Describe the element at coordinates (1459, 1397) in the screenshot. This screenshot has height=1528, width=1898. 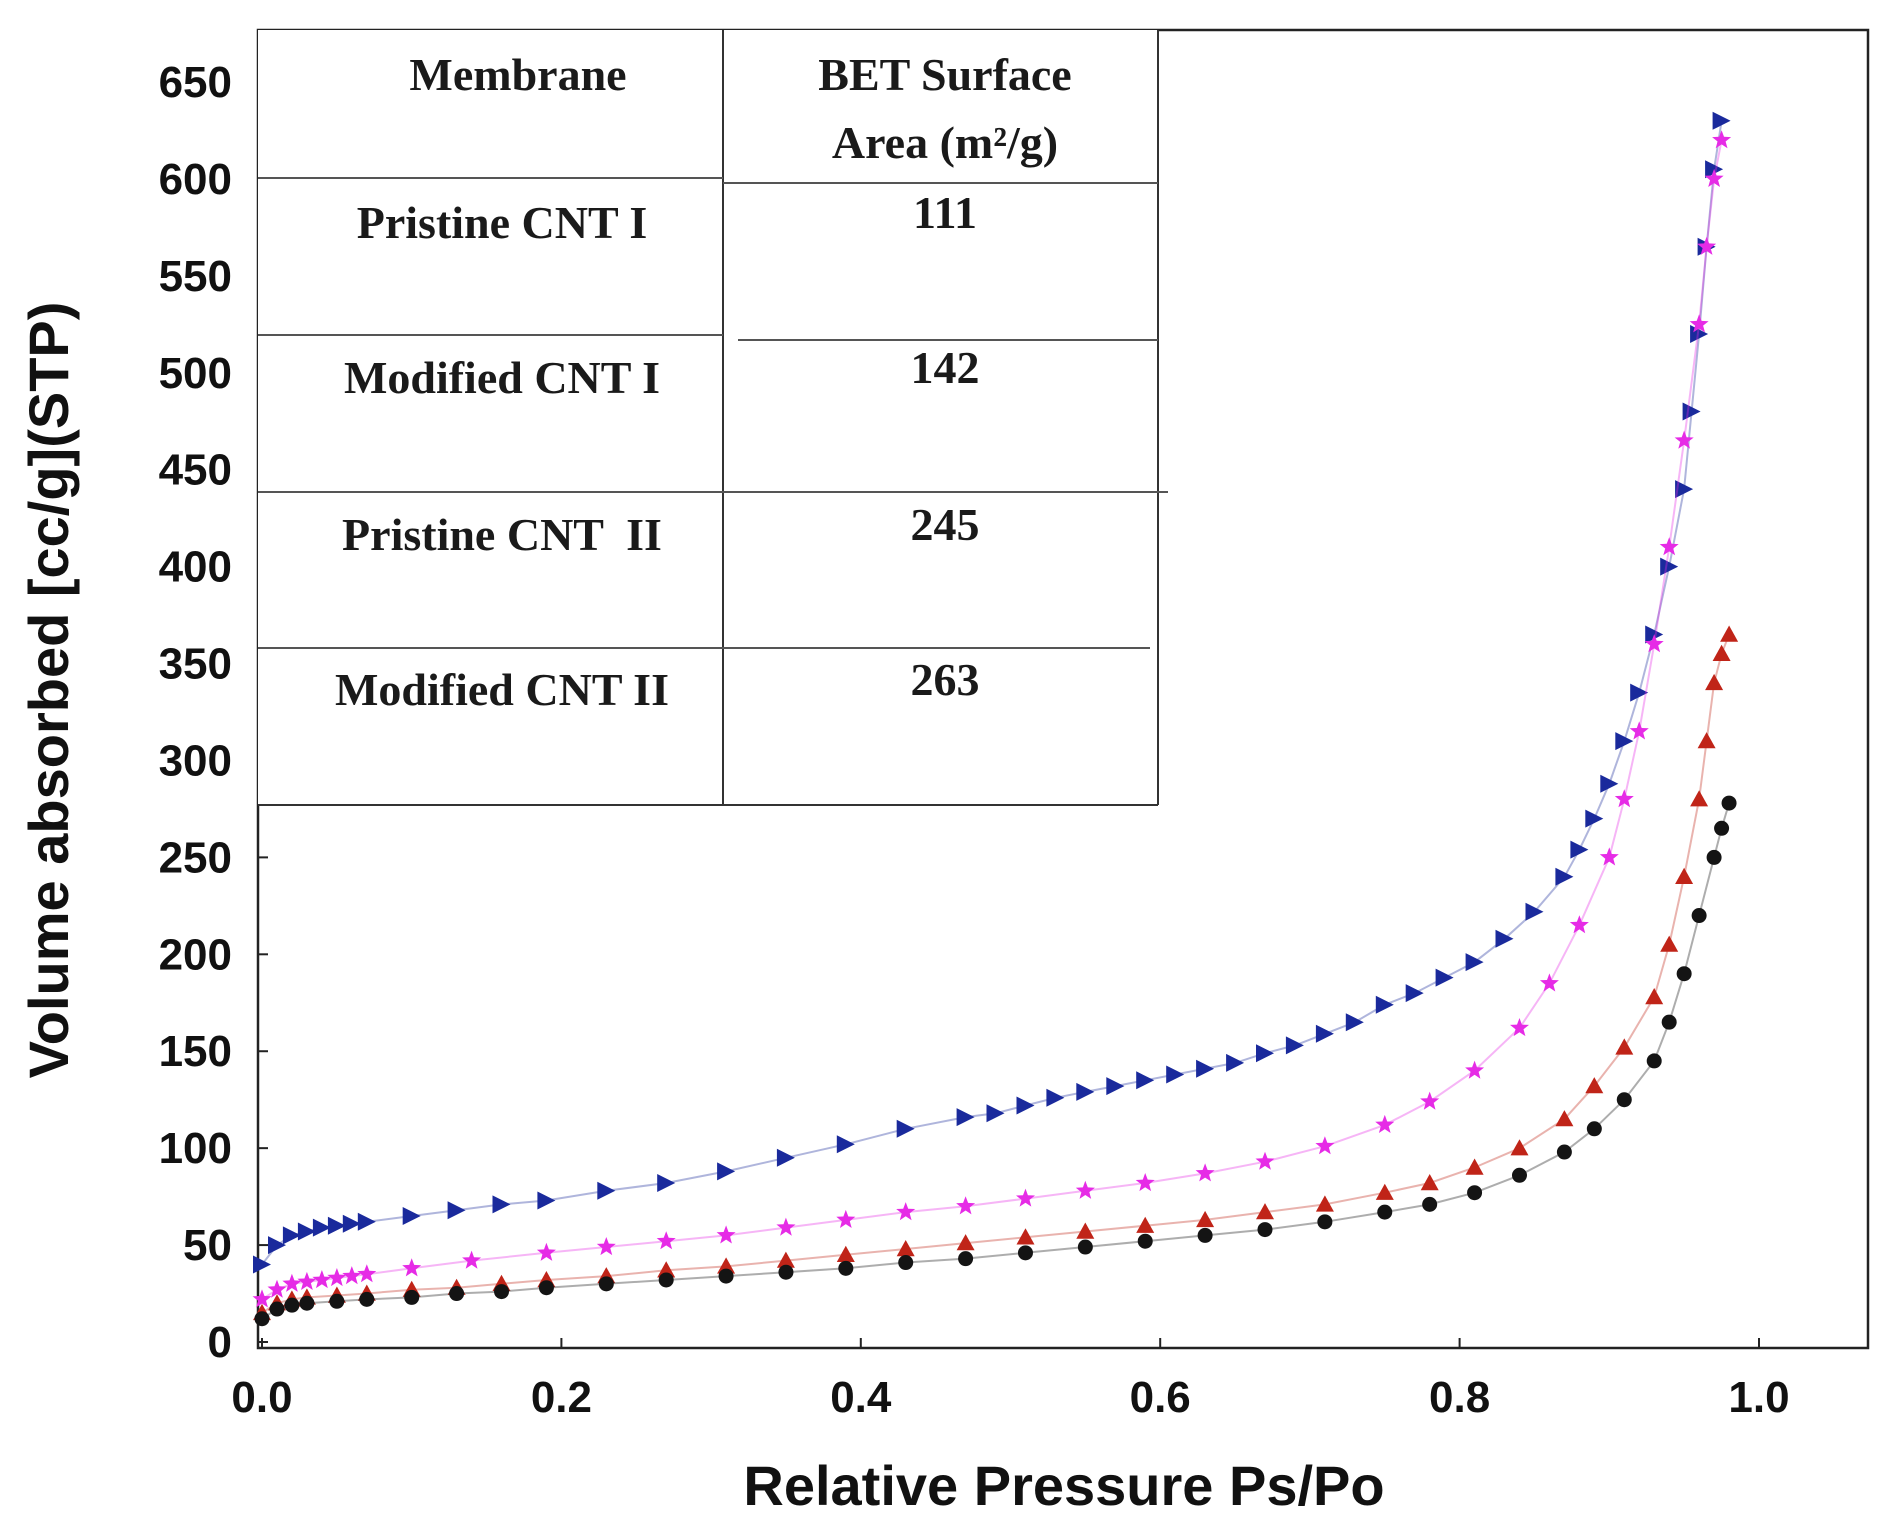
I see `x-tick-label: 0.8` at that location.